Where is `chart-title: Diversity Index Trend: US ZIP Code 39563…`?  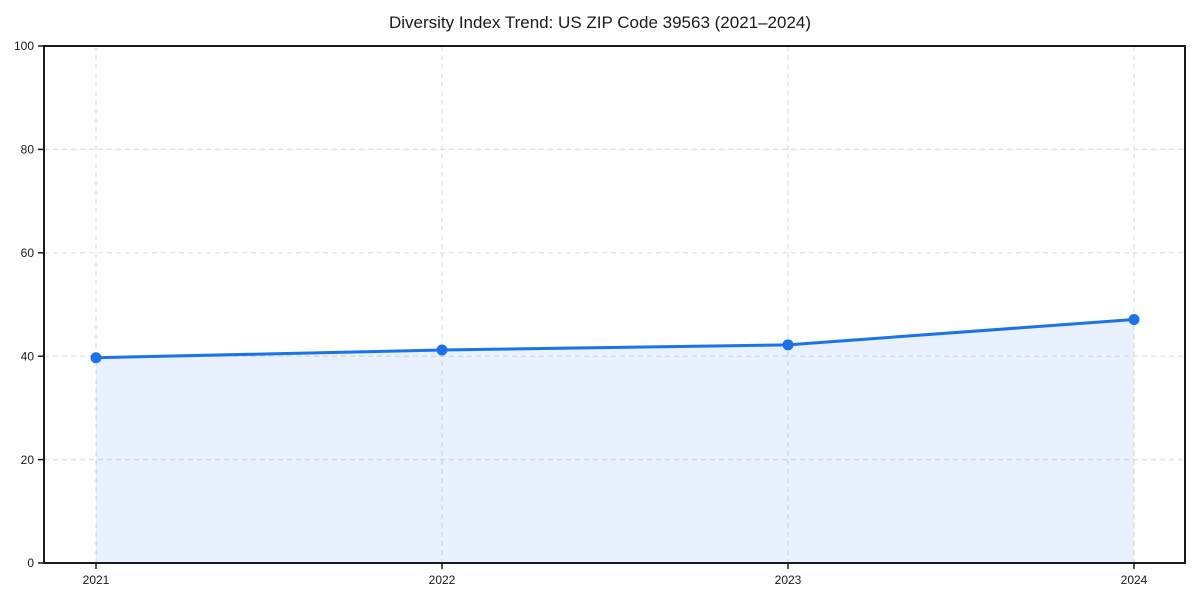 chart-title: Diversity Index Trend: US ZIP Code 39563… is located at coordinates (600, 22).